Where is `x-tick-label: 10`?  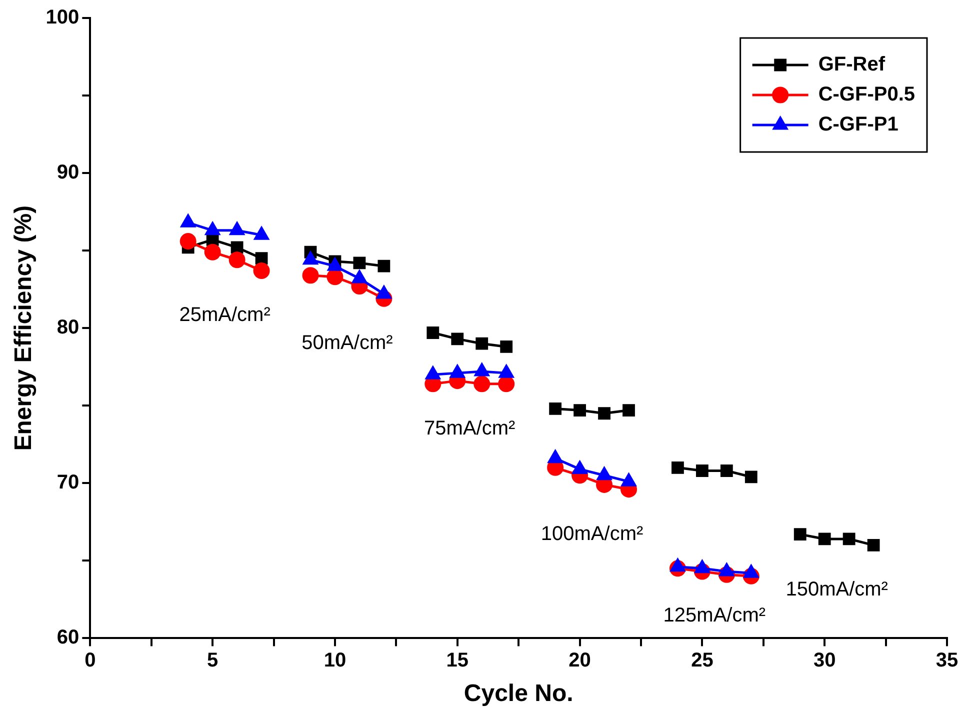 x-tick-label: 10 is located at coordinates (335, 661).